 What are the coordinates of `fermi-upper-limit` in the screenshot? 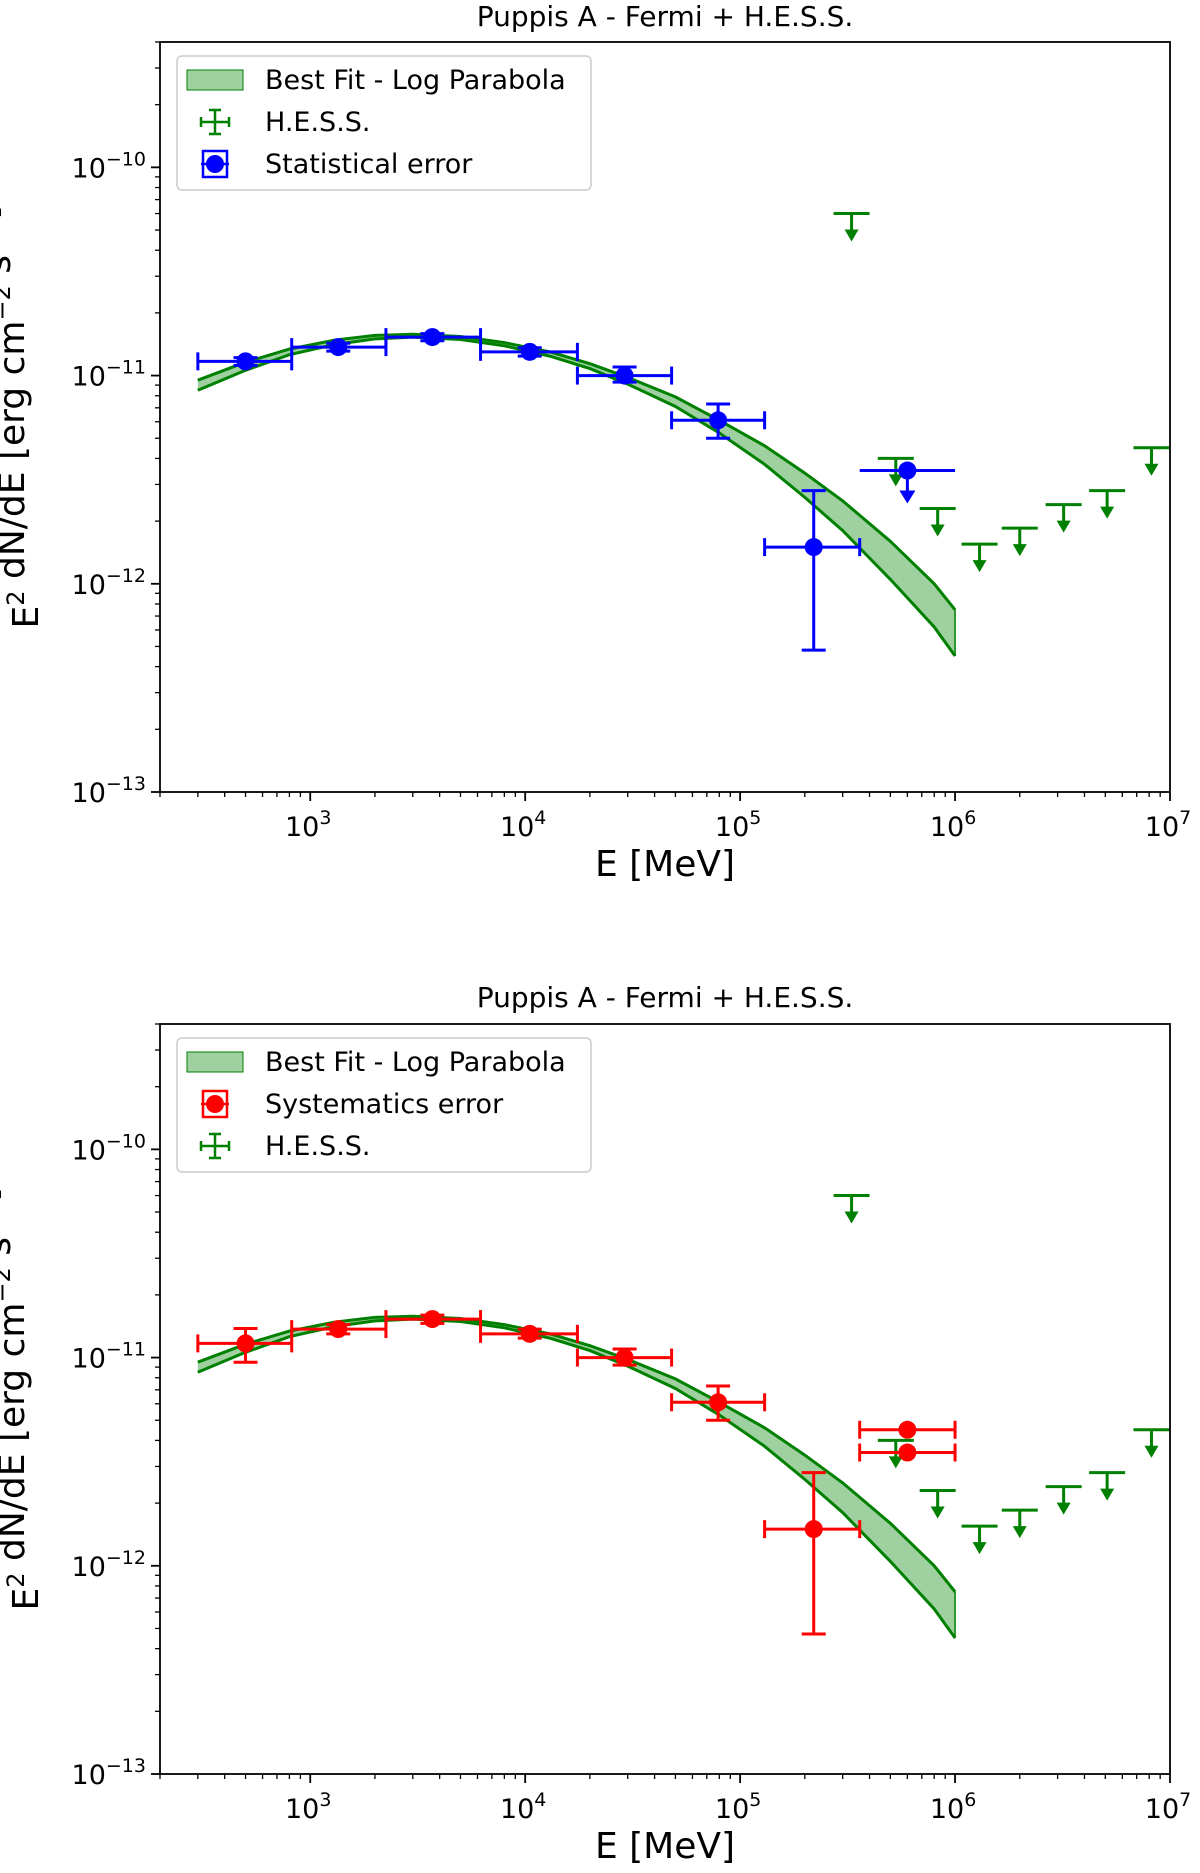 It's located at (907, 482).